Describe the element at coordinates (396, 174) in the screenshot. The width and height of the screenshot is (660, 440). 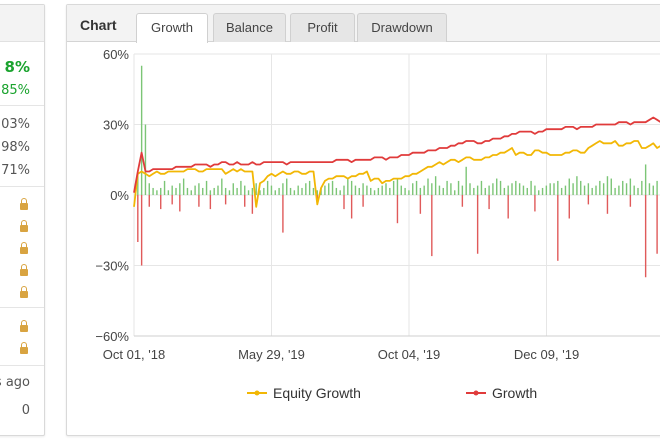
I see `equity-growth-line` at that location.